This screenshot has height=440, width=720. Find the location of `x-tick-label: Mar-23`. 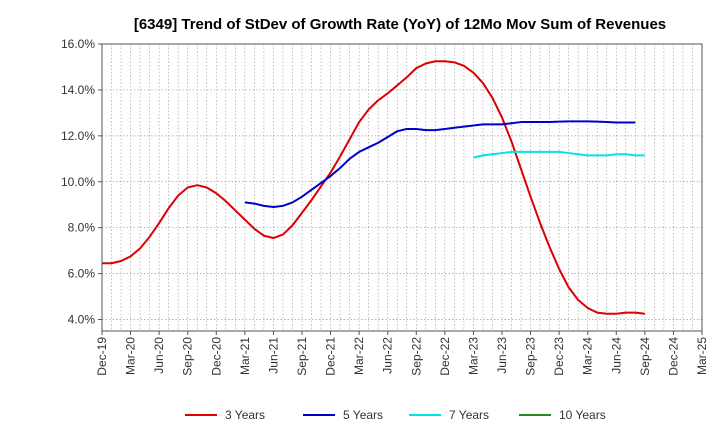

x-tick-label: Mar-23 is located at coordinates (473, 356).